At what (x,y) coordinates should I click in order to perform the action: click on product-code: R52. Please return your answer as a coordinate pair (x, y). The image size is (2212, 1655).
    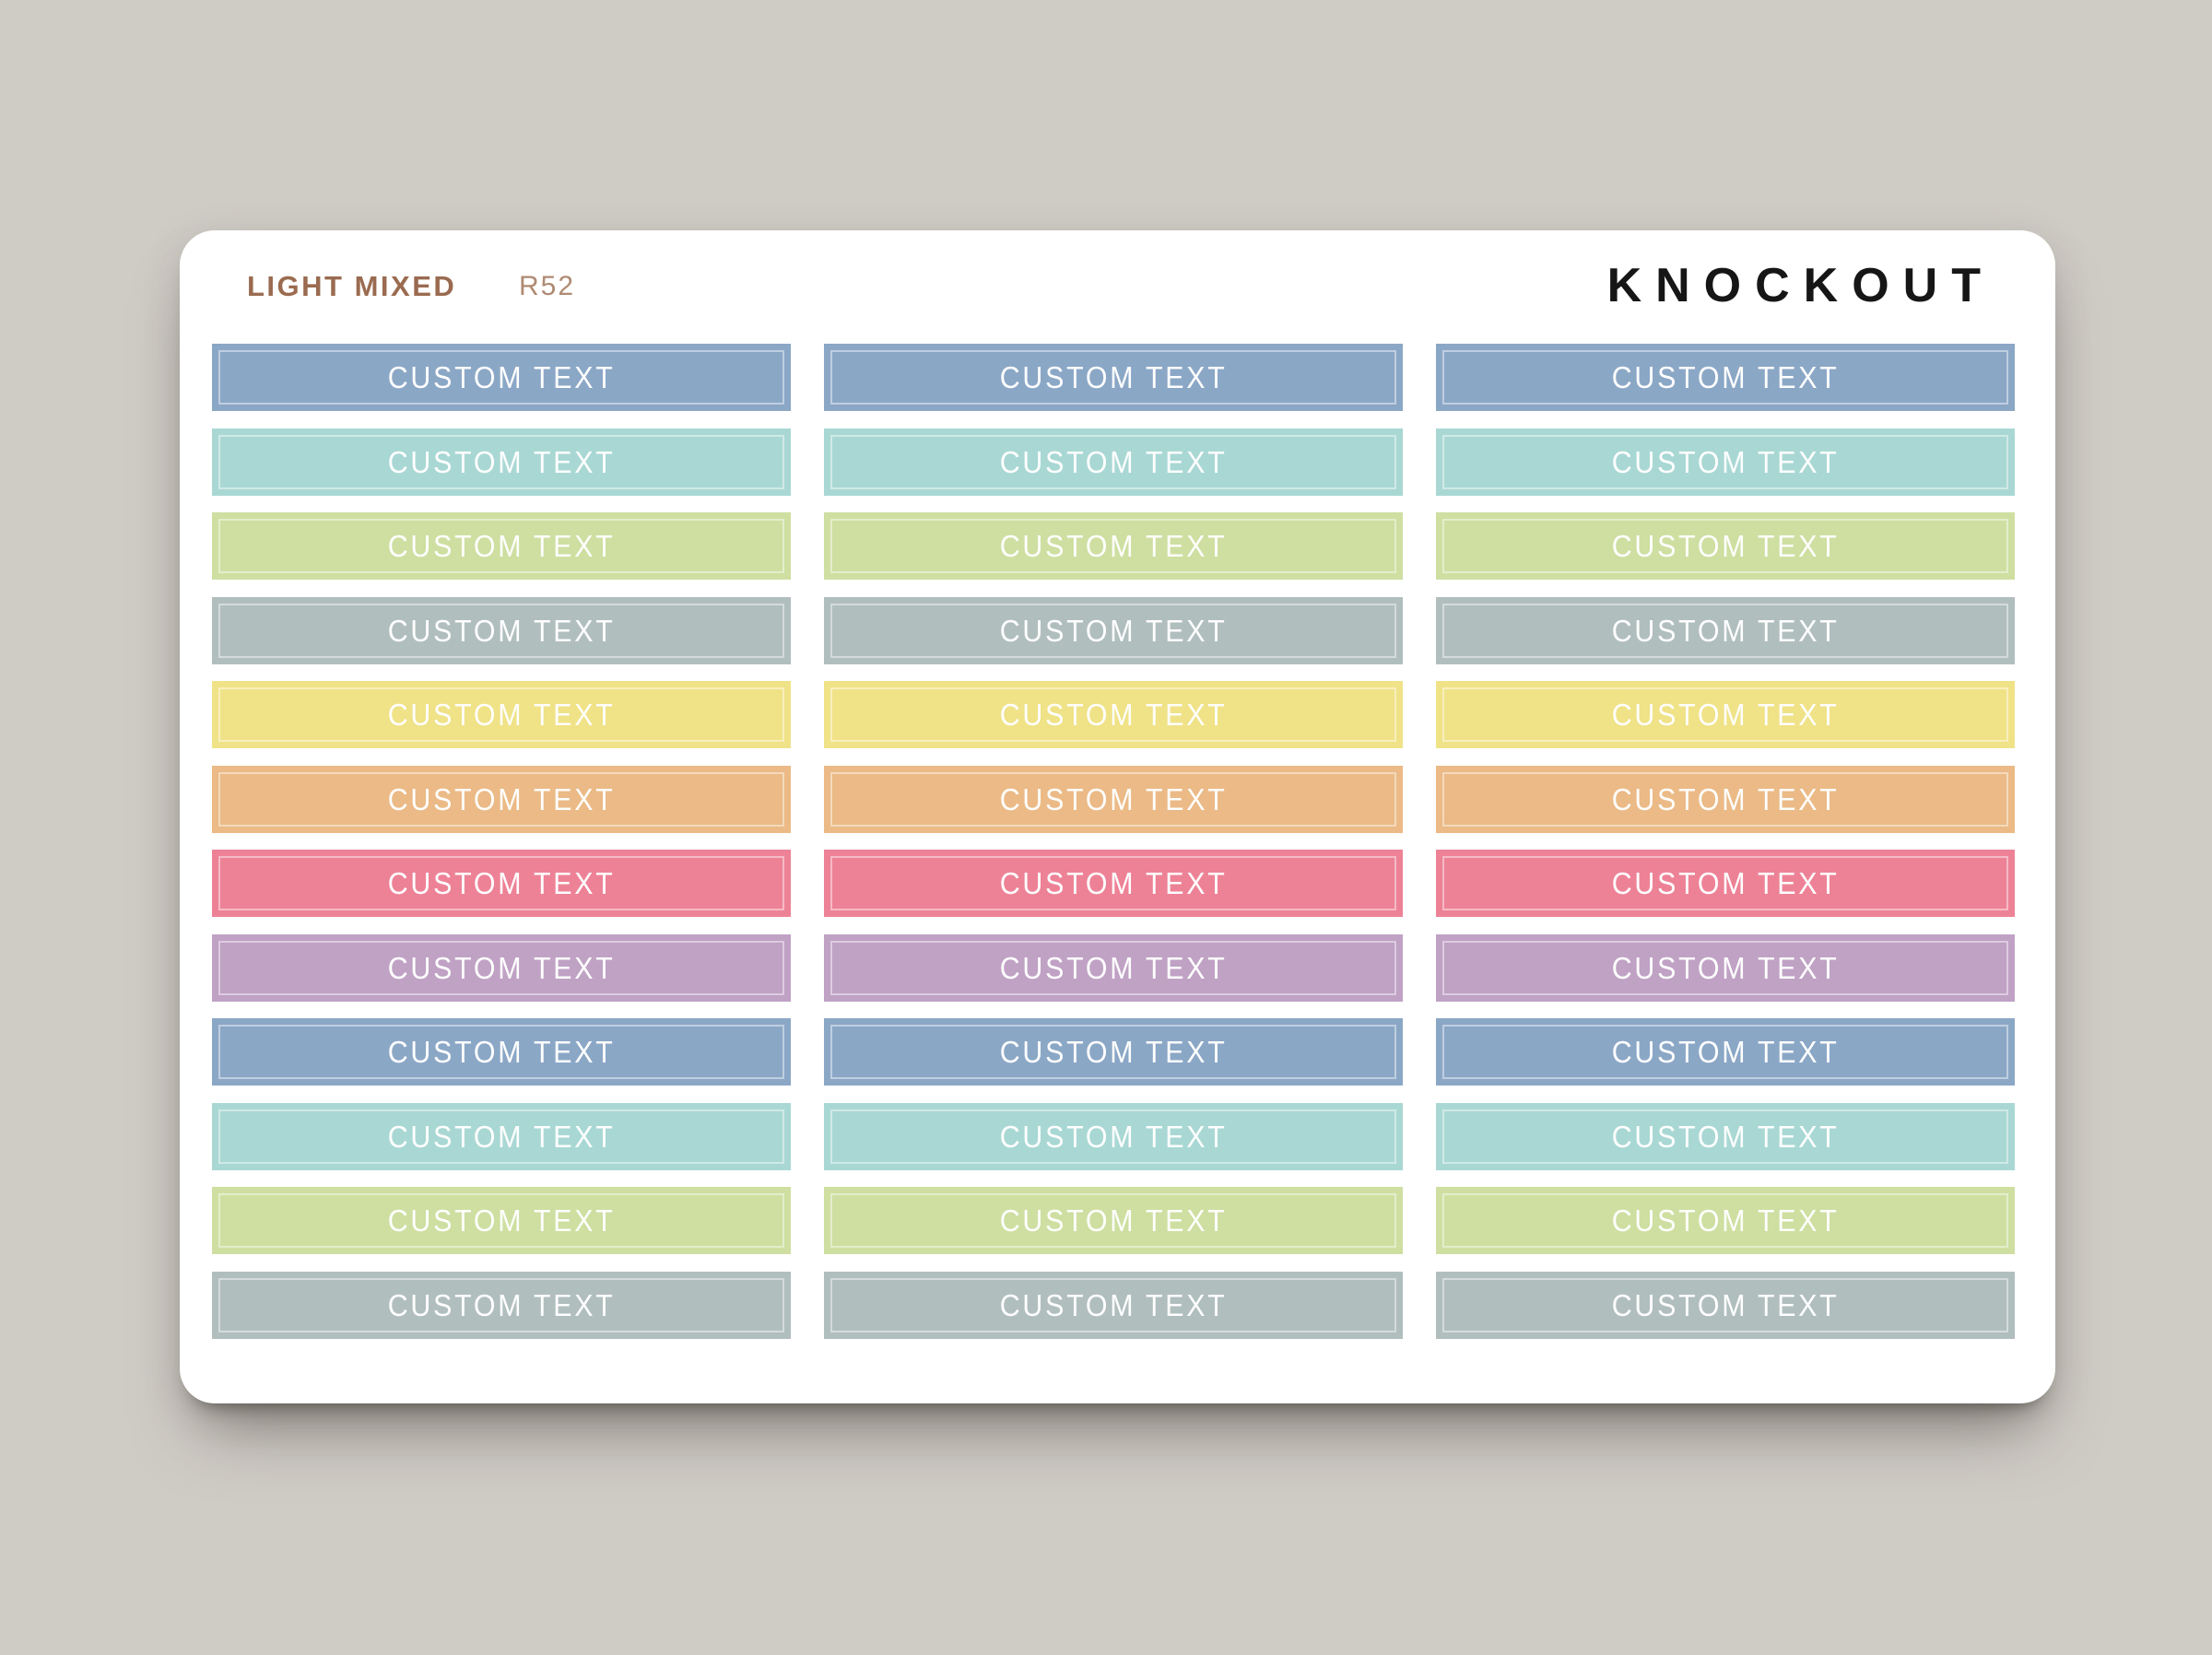
    Looking at the image, I should click on (547, 286).